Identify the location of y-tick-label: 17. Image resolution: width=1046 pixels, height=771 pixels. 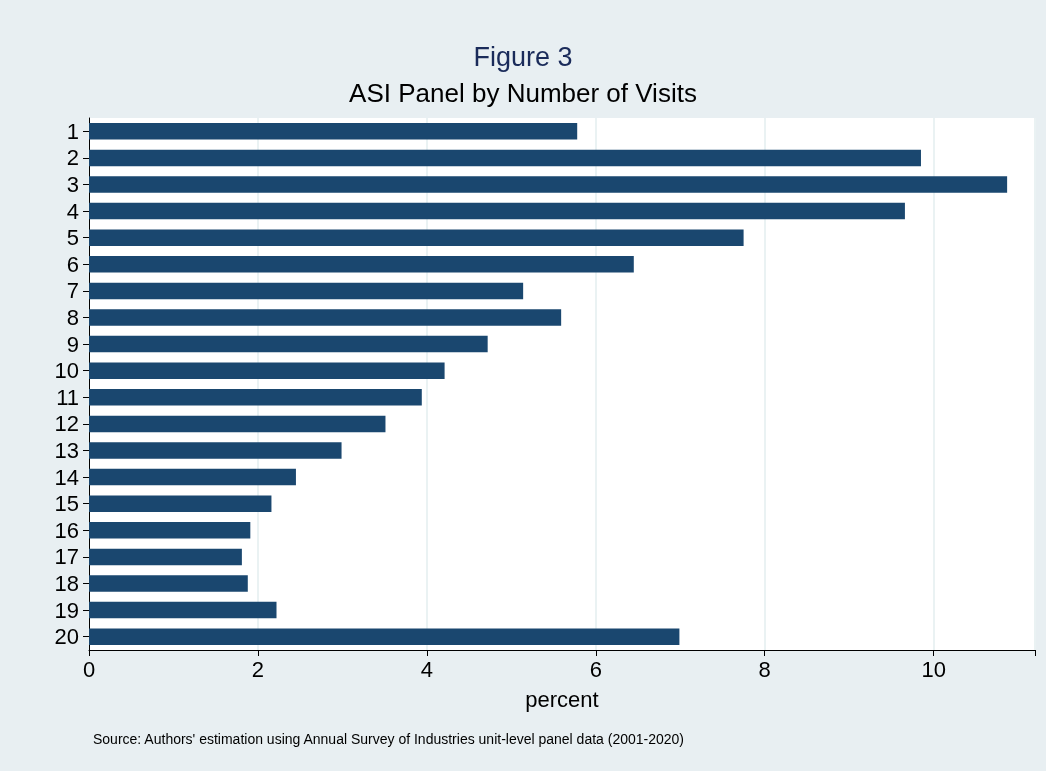
(66, 557).